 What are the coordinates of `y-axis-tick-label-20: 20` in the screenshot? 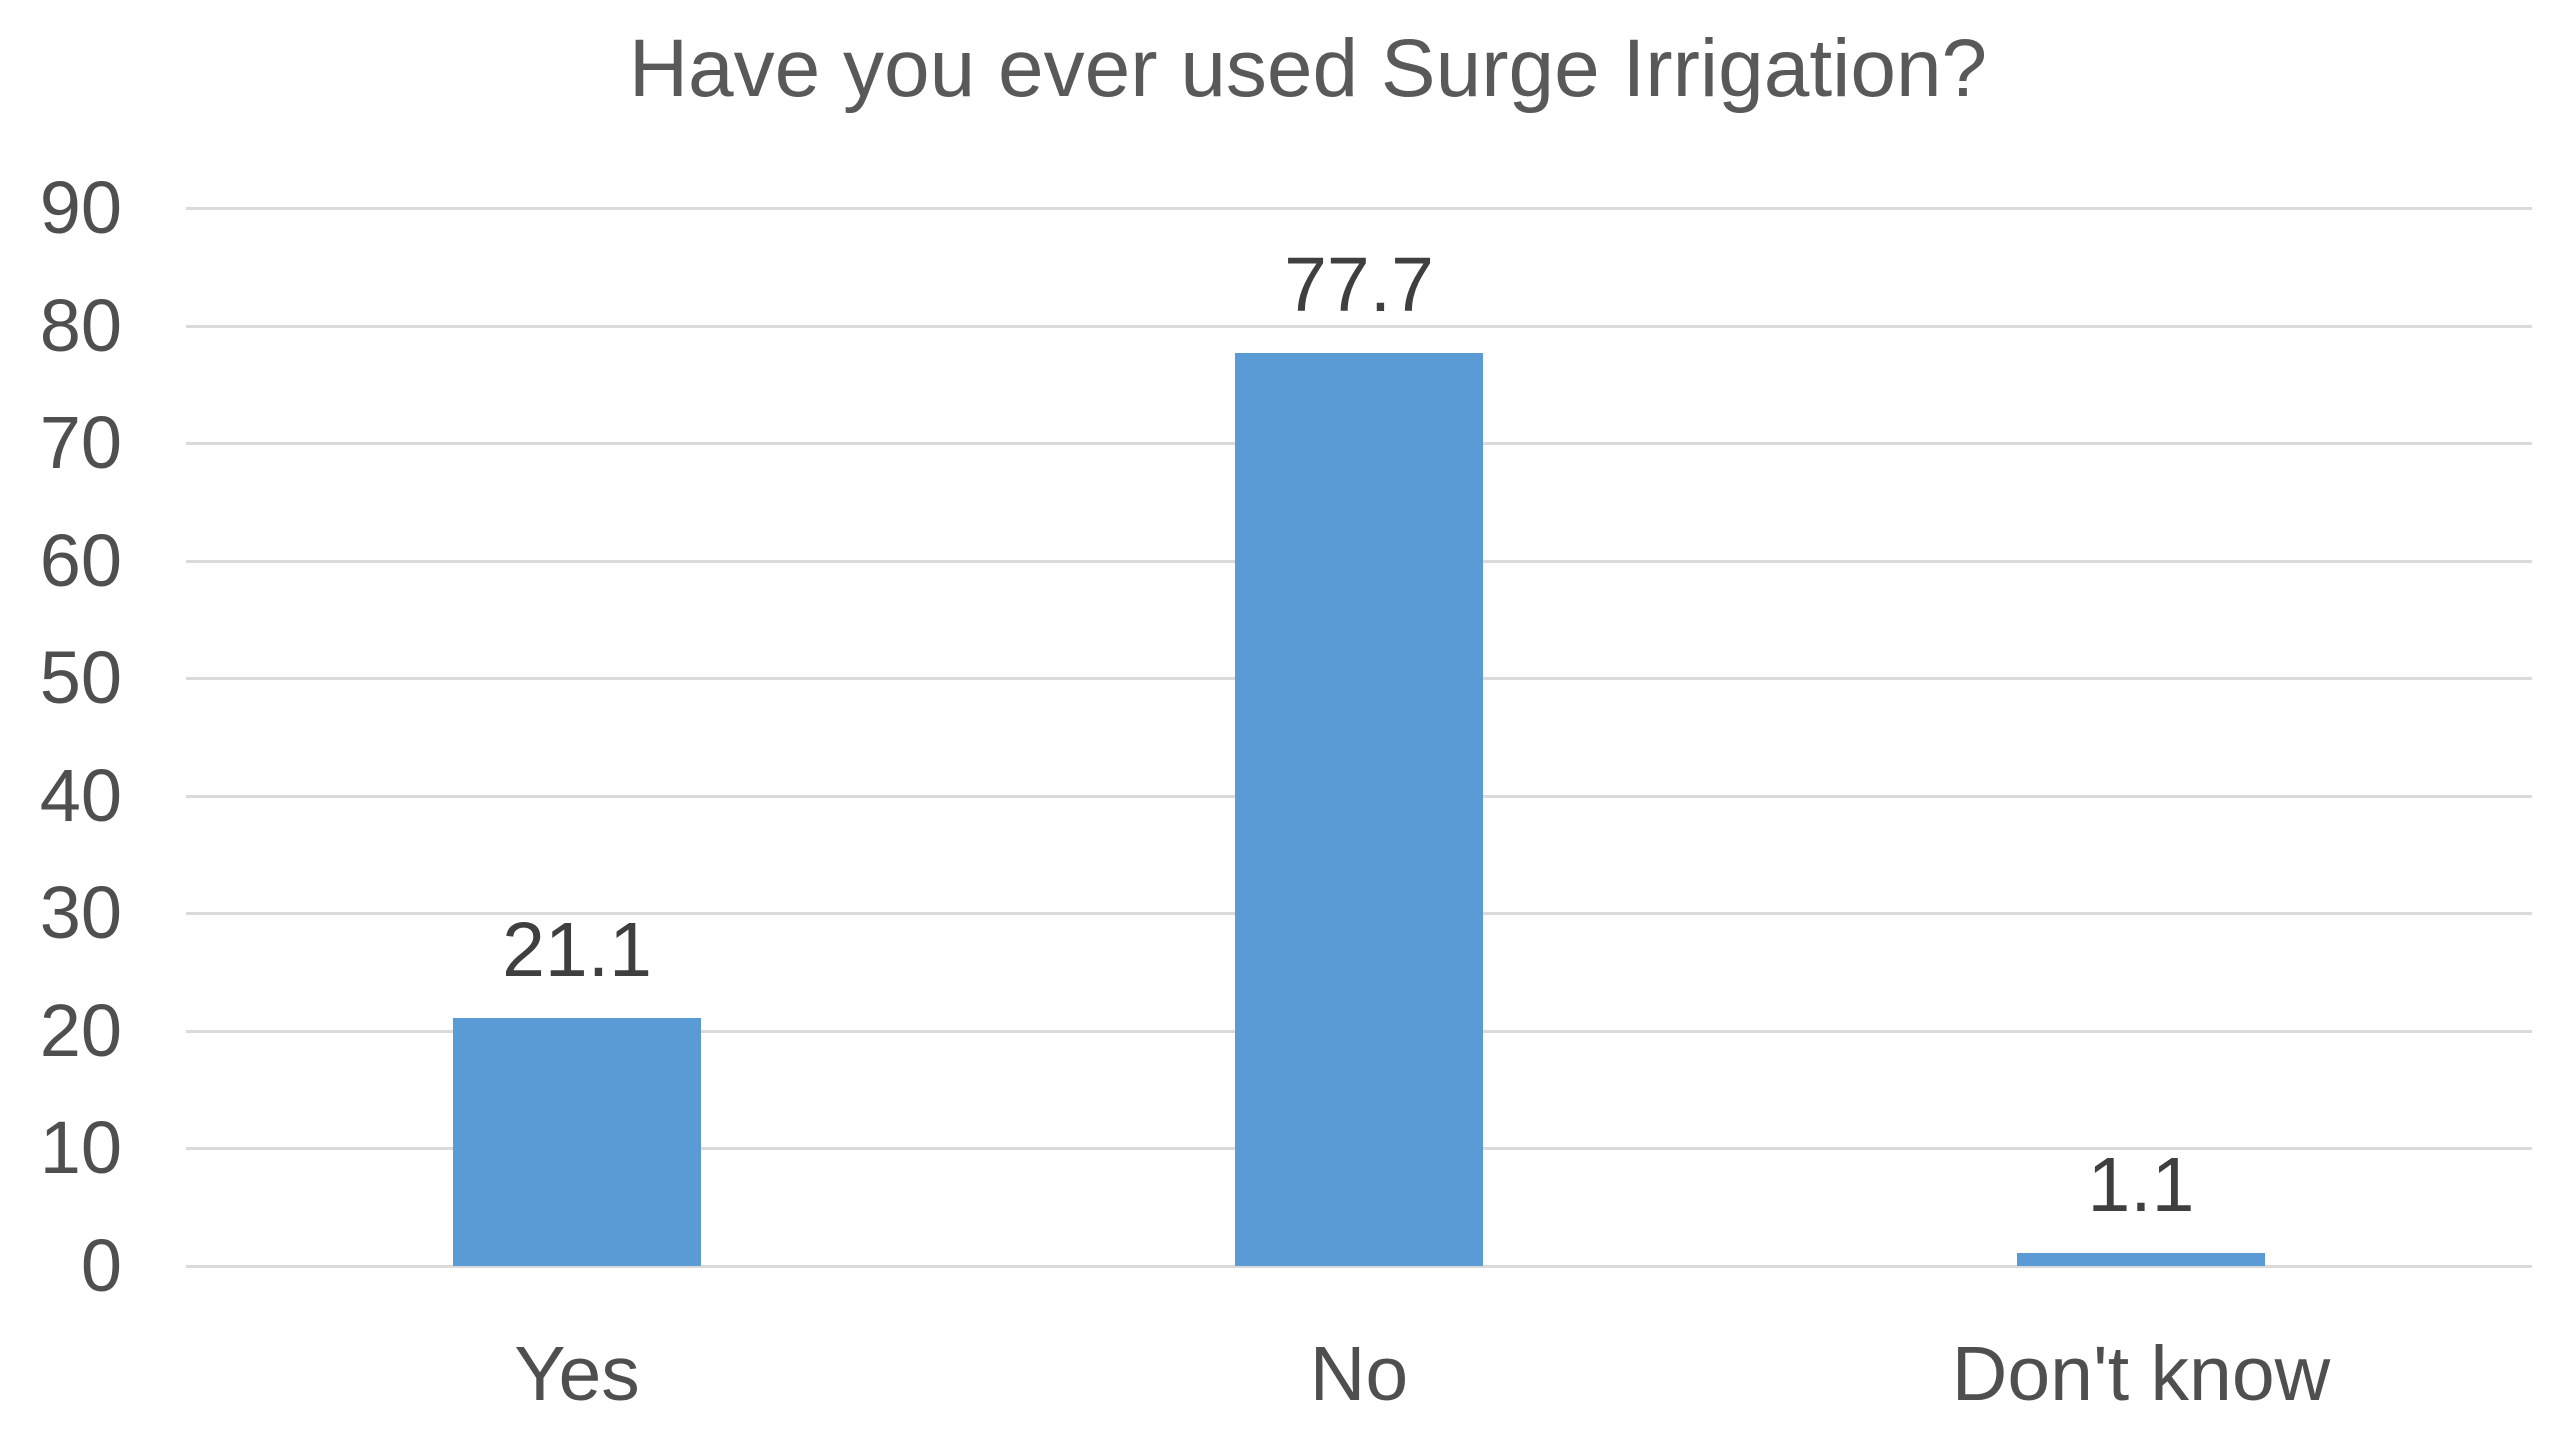 It's located at (80, 1030).